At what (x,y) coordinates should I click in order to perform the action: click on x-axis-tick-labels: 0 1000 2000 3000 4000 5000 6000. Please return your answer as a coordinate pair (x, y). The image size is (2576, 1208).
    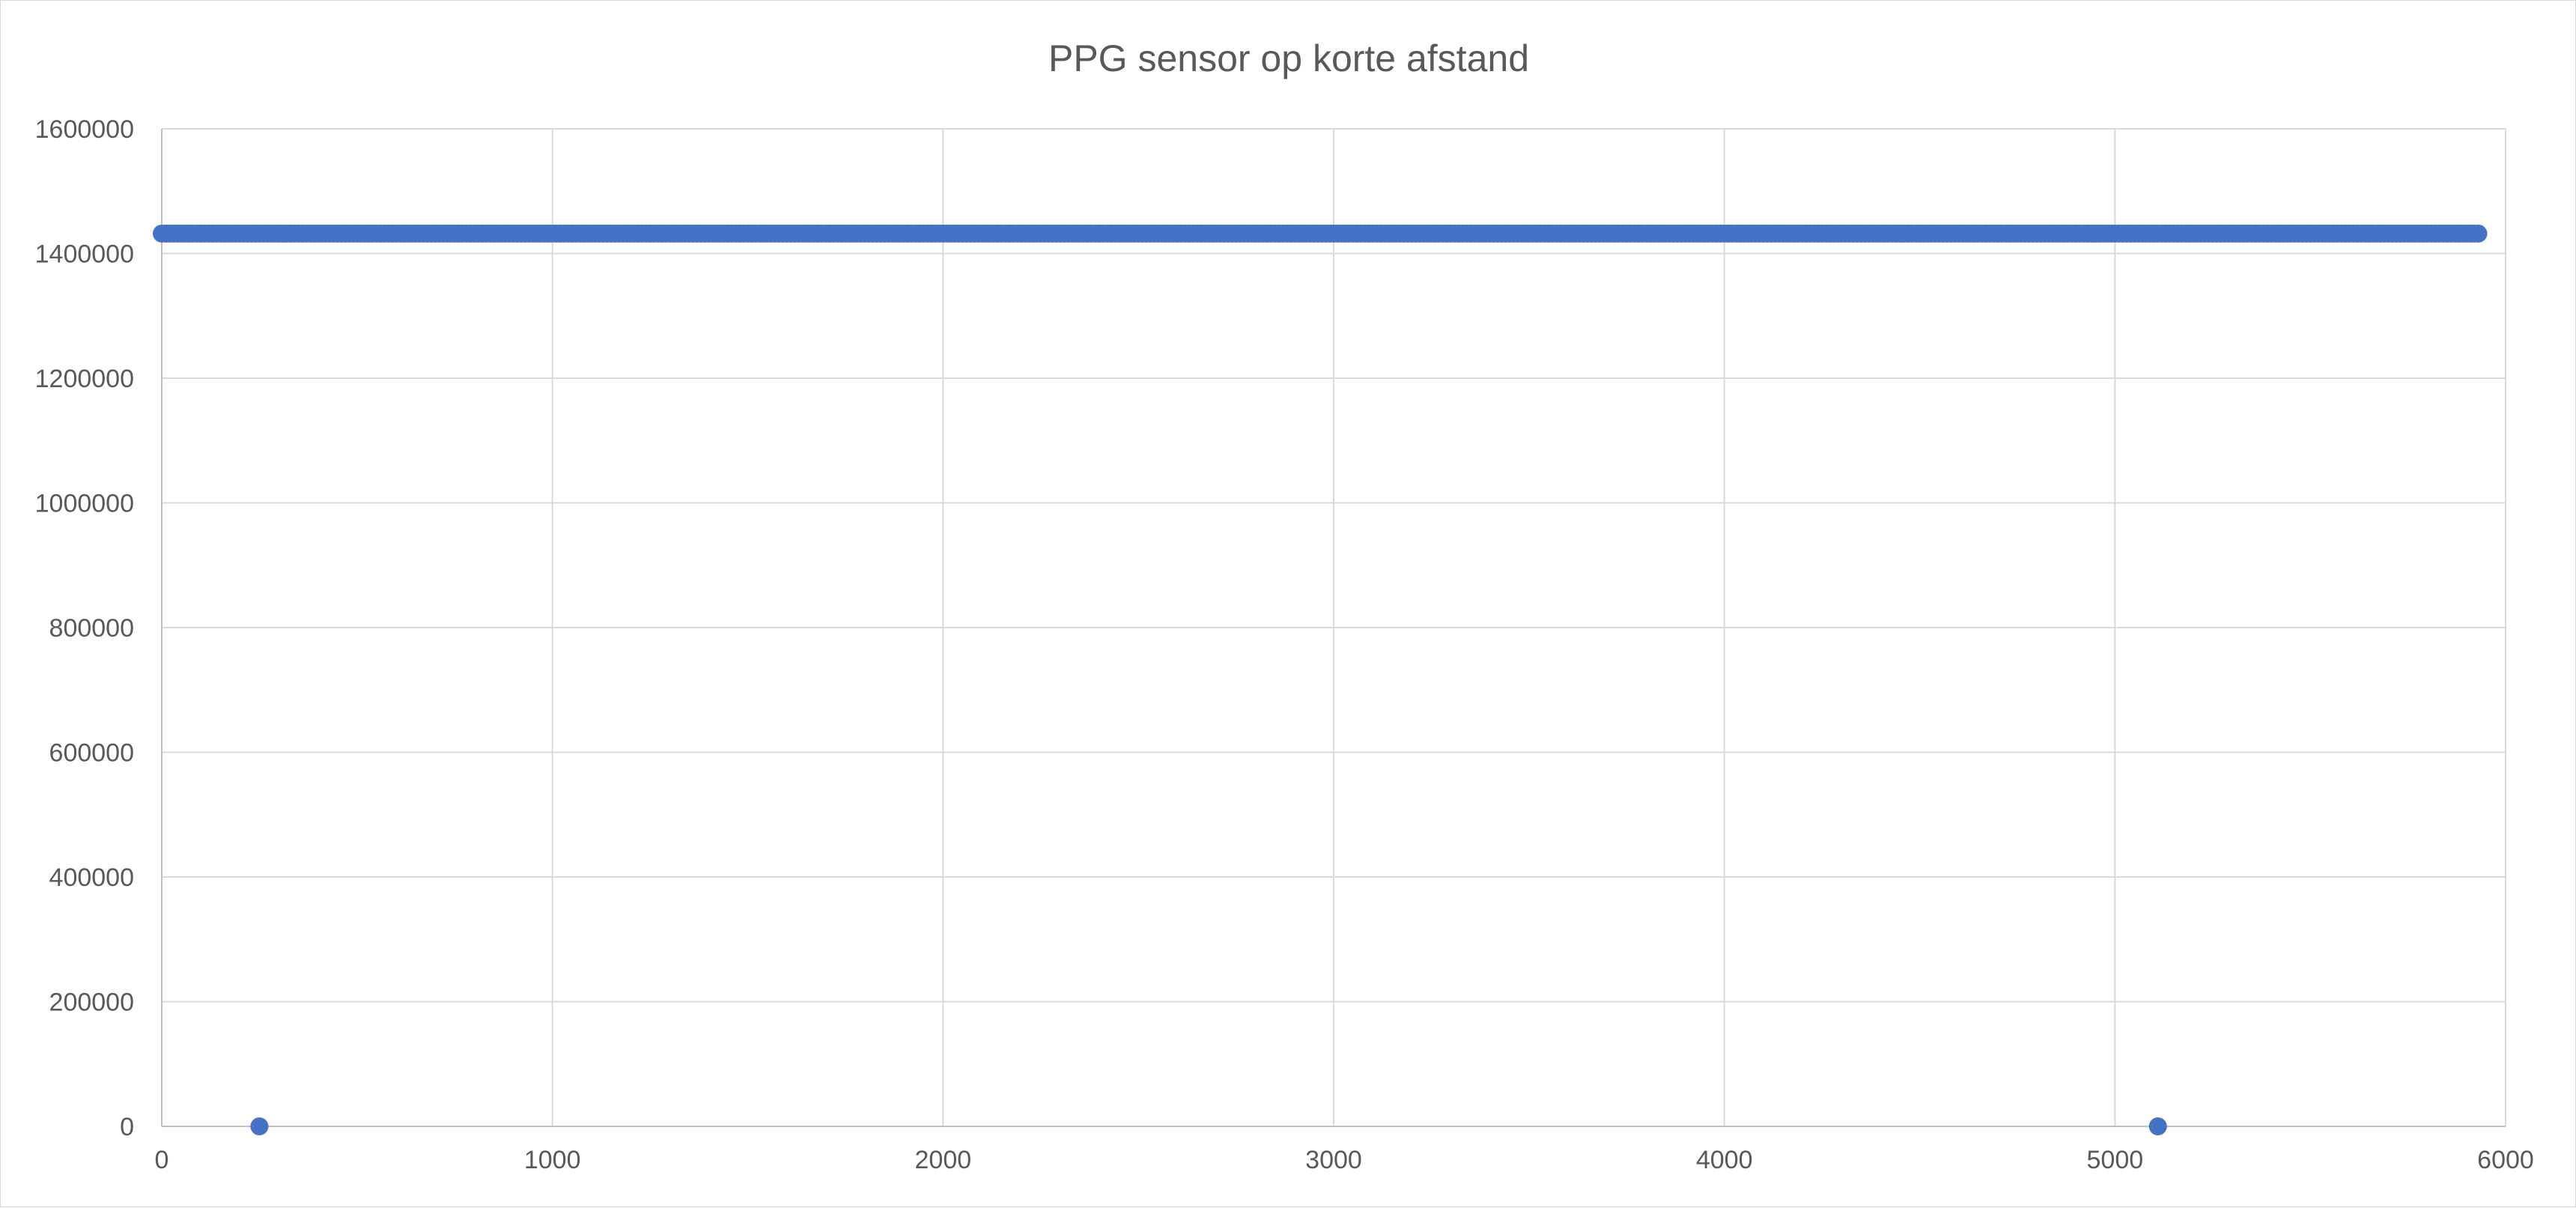
    Looking at the image, I should click on (1344, 1160).